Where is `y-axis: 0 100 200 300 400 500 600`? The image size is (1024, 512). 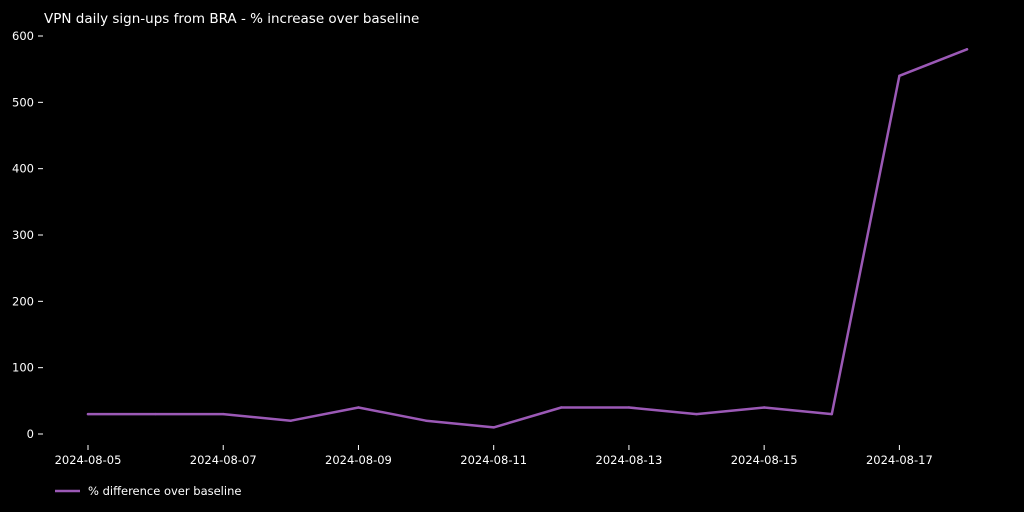 y-axis: 0 100 200 300 400 500 600 is located at coordinates (27, 235).